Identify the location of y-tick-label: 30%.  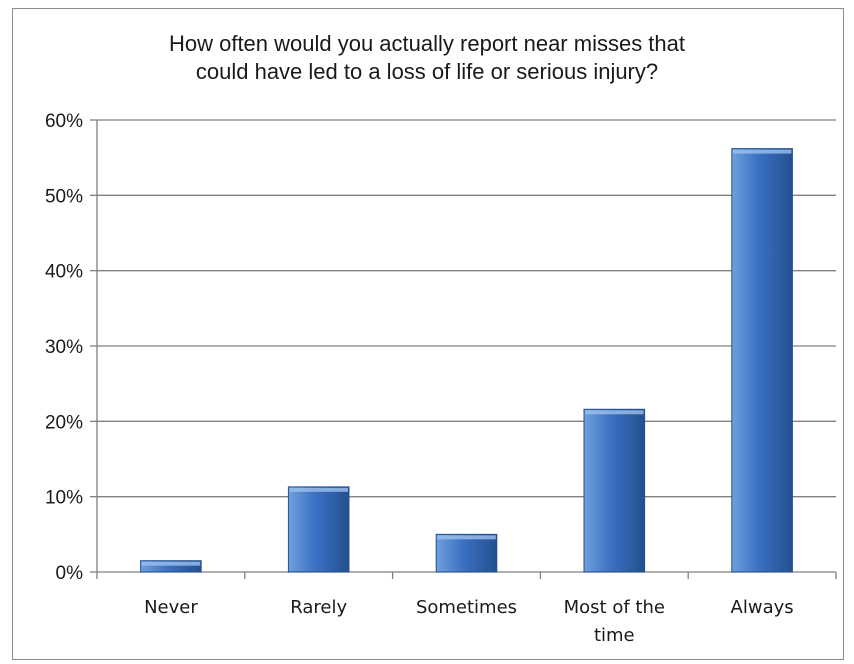
(64, 347).